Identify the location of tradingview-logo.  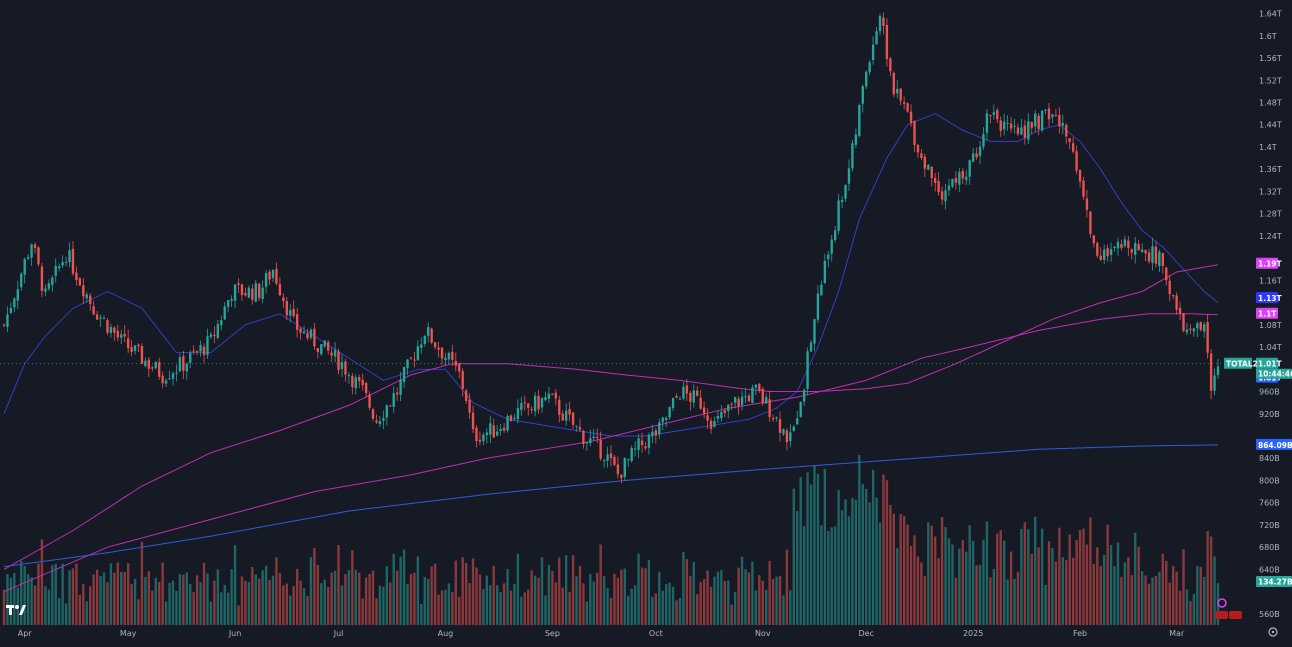
(16, 610).